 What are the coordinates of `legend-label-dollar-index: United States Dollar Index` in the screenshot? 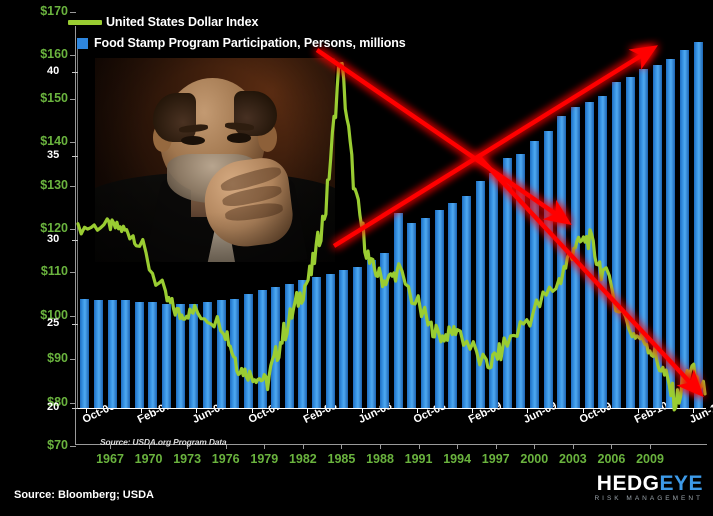 It's located at (182, 22).